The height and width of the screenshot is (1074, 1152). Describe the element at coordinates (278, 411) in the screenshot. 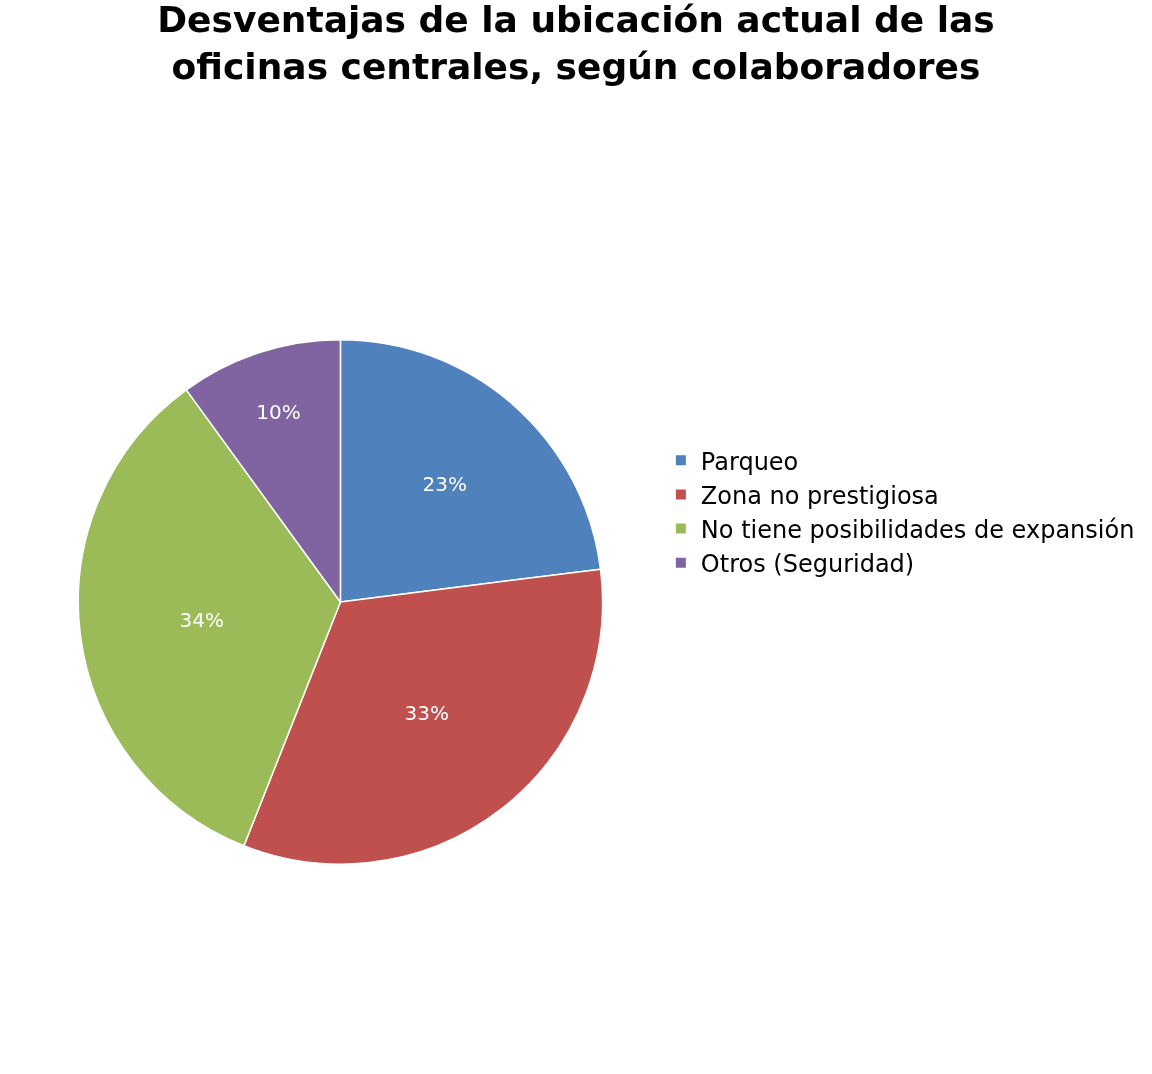

I see `data-label: 10%` at that location.